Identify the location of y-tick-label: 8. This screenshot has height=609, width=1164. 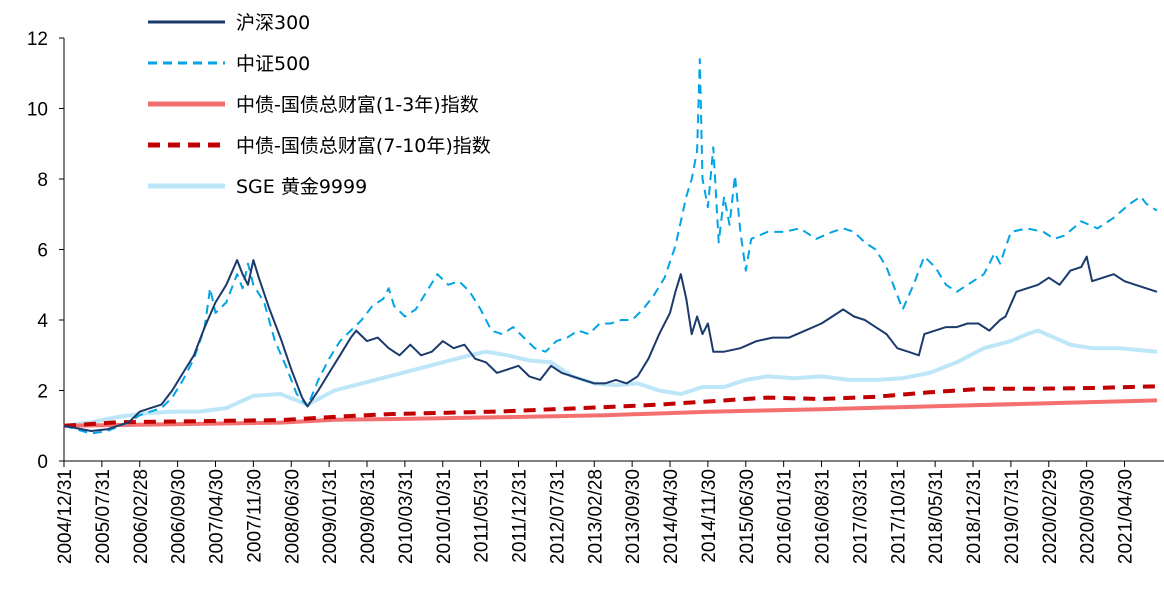
(42, 180).